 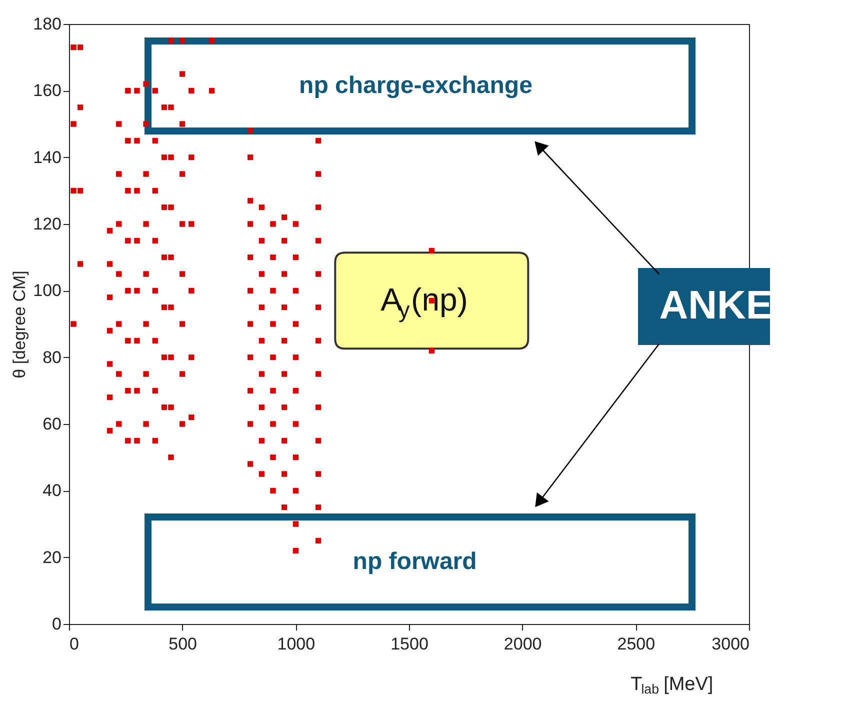 What do you see at coordinates (52, 557) in the screenshot?
I see `y-tick-label: 20` at bounding box center [52, 557].